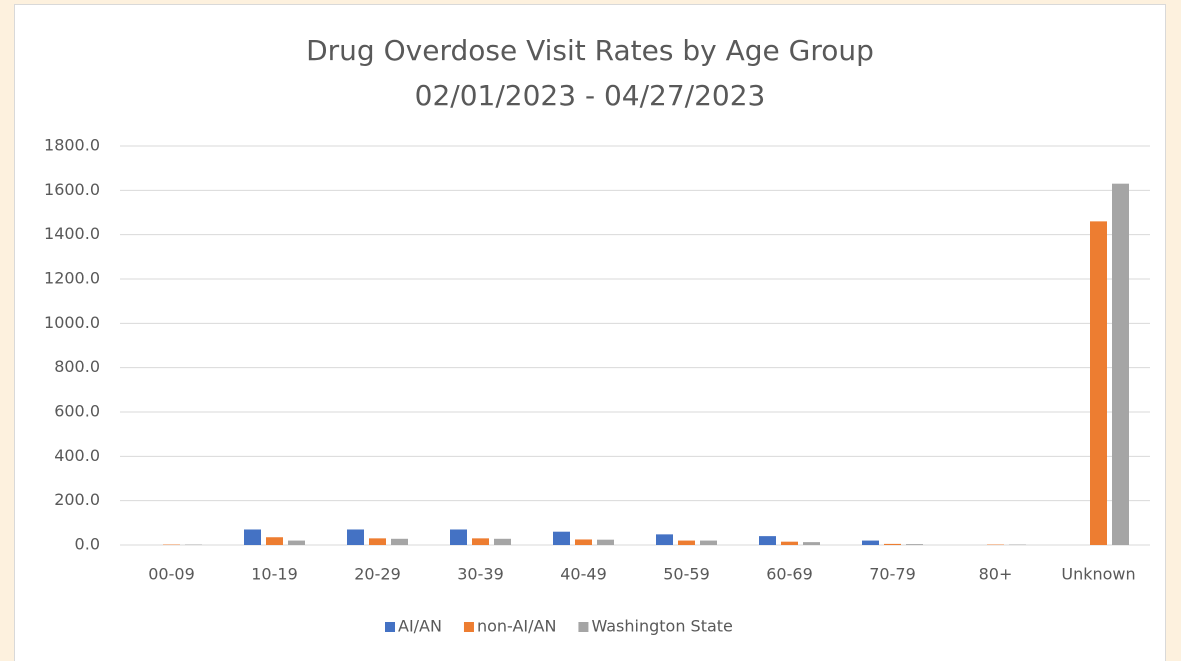  I want to click on chart-subtitle: 02/01/2023 - 04/27/2023, so click(590, 95).